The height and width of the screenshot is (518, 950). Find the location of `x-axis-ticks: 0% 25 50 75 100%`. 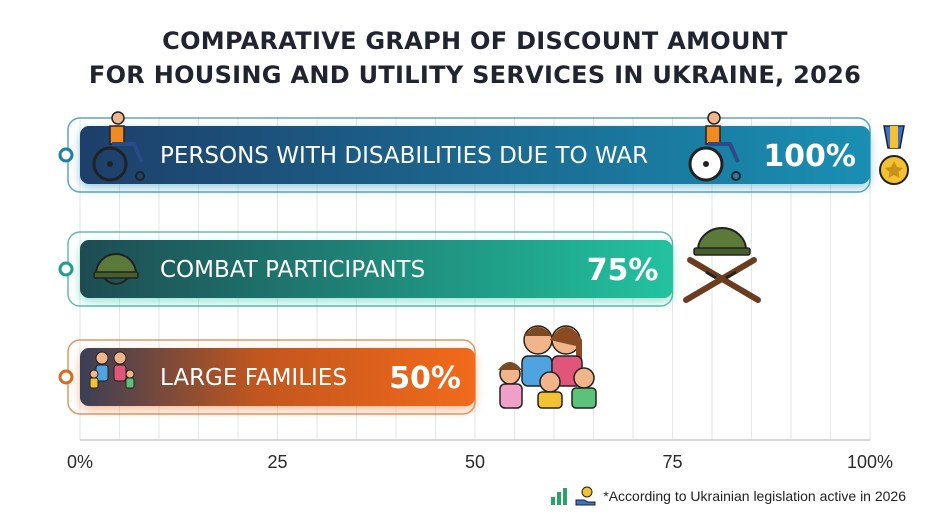

x-axis-ticks: 0% 25 50 75 100% is located at coordinates (480, 462).